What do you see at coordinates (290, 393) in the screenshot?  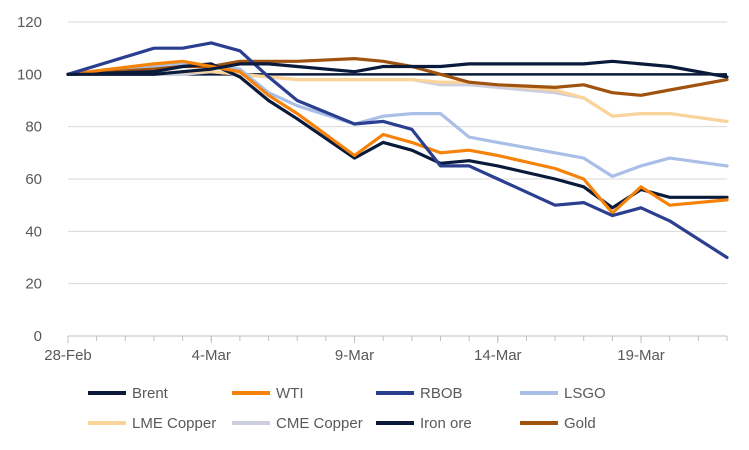 I see `legend-label-wti: WTI` at bounding box center [290, 393].